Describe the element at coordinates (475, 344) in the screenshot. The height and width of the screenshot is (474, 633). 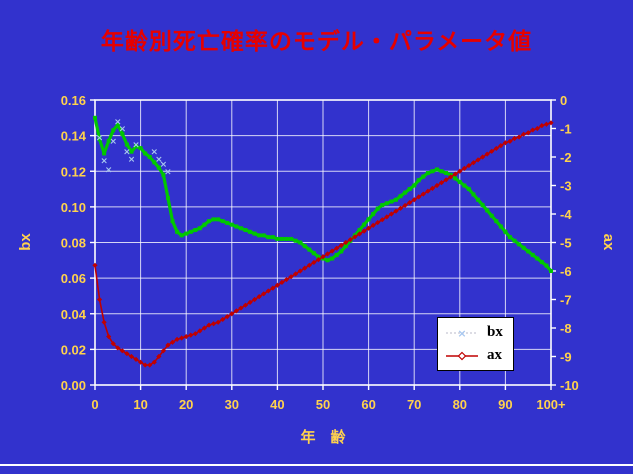
I see `legend: × bx ax` at that location.